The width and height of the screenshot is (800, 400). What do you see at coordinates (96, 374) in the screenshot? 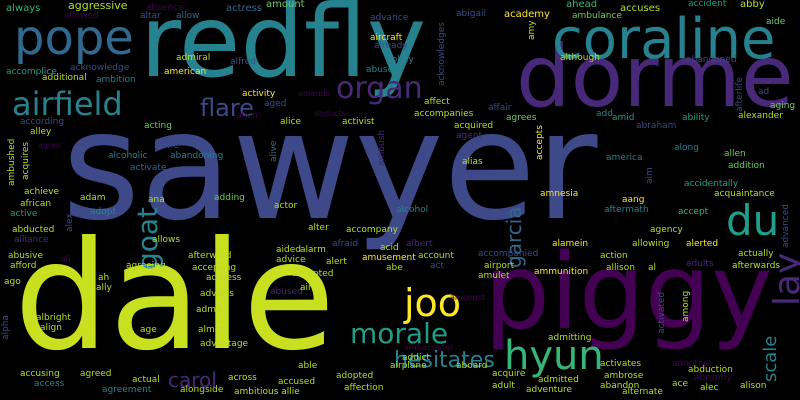
I see `word-agreed: agreed` at bounding box center [96, 374].